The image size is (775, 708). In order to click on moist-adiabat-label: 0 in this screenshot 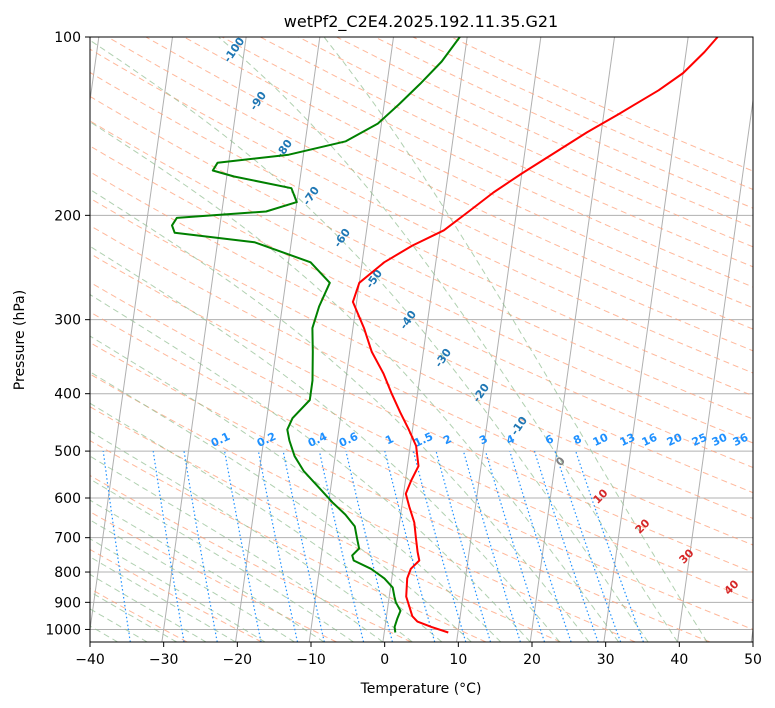, I will do `click(560, 461)`.